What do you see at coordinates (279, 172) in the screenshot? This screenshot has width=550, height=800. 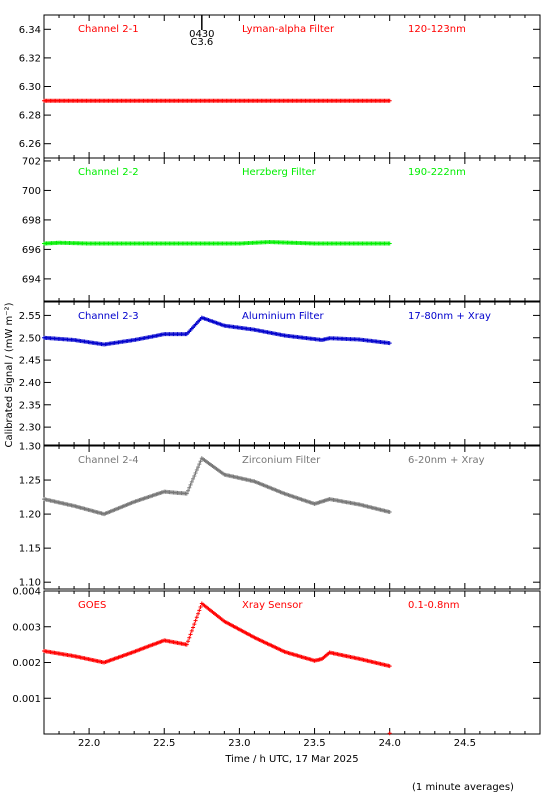 I see `ch22-label-1: Herzberg Filter` at bounding box center [279, 172].